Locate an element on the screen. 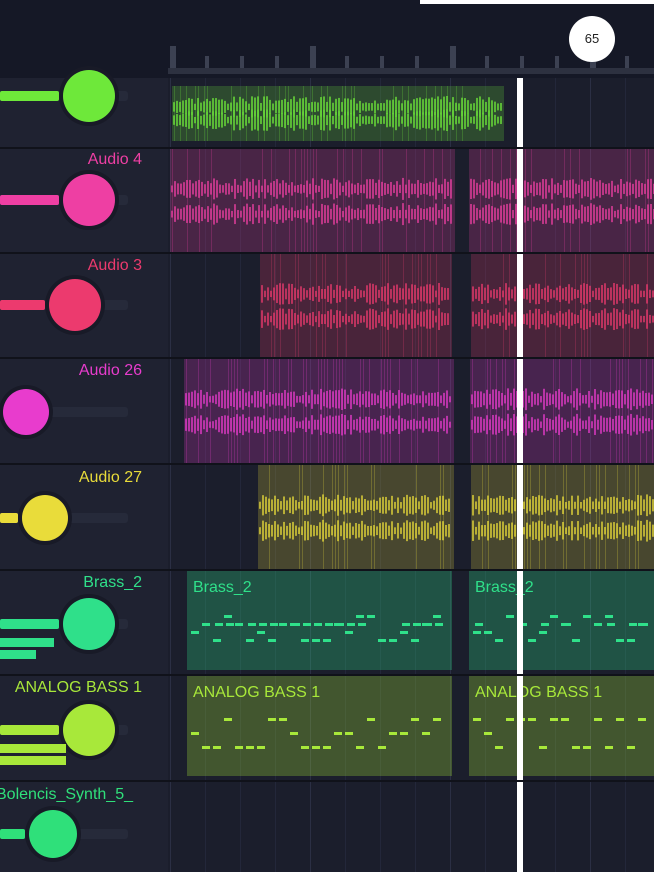 The image size is (654, 872). ruler-baseline is located at coordinates (411, 71).